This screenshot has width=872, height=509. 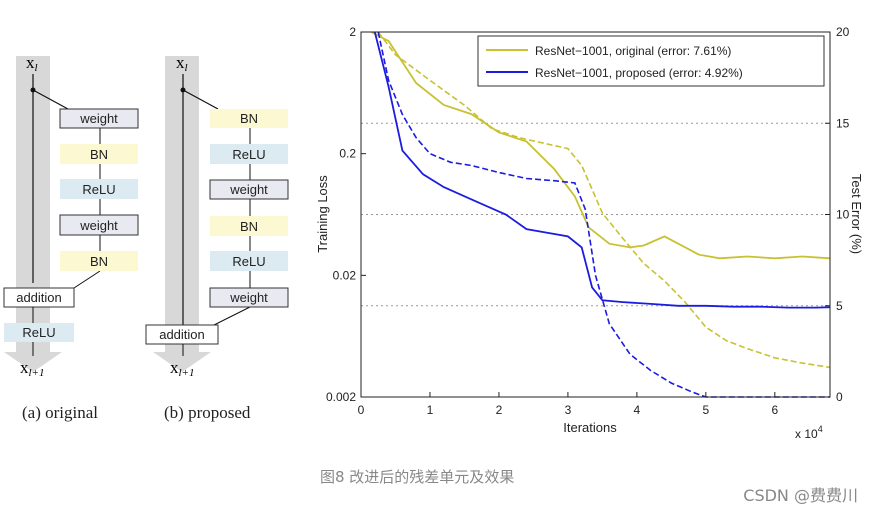 I want to click on y-right-tick-5: 5, so click(x=839, y=306).